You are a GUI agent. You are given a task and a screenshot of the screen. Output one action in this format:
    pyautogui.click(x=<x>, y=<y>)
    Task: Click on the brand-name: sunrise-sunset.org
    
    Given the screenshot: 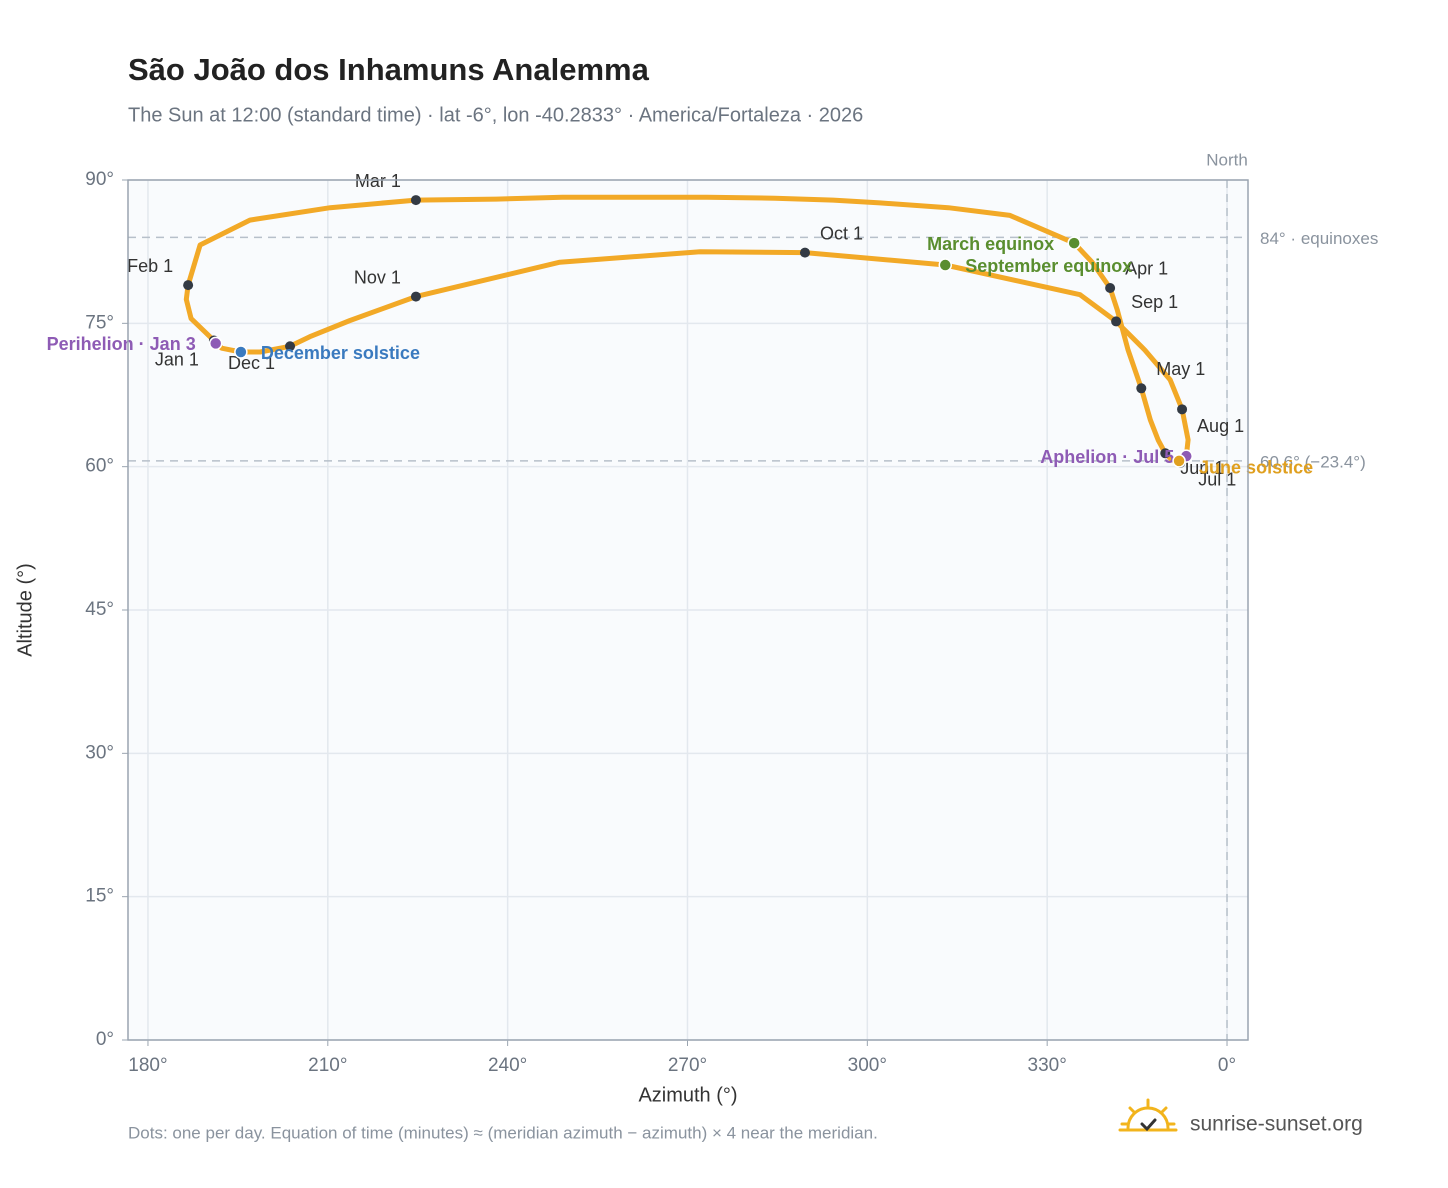 What is the action you would take?
    pyautogui.click(x=1276, y=1124)
    